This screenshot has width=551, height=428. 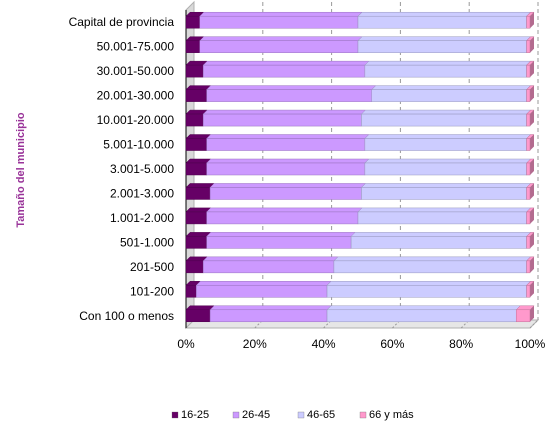 What do you see at coordinates (136, 120) in the screenshot?
I see `category-label: 10.001-20.000` at bounding box center [136, 120].